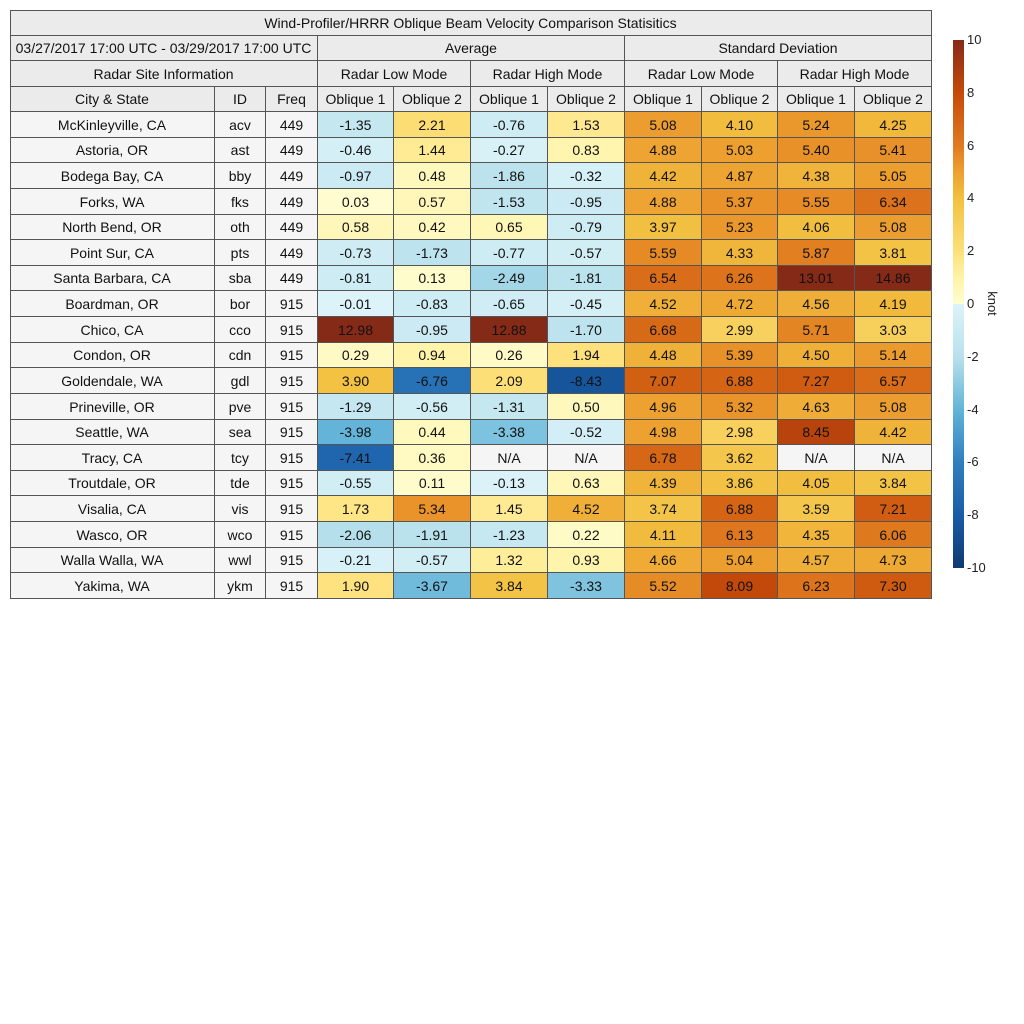 This screenshot has height=1024, width=1024. What do you see at coordinates (240, 330) in the screenshot?
I see `site-cell: cco` at bounding box center [240, 330].